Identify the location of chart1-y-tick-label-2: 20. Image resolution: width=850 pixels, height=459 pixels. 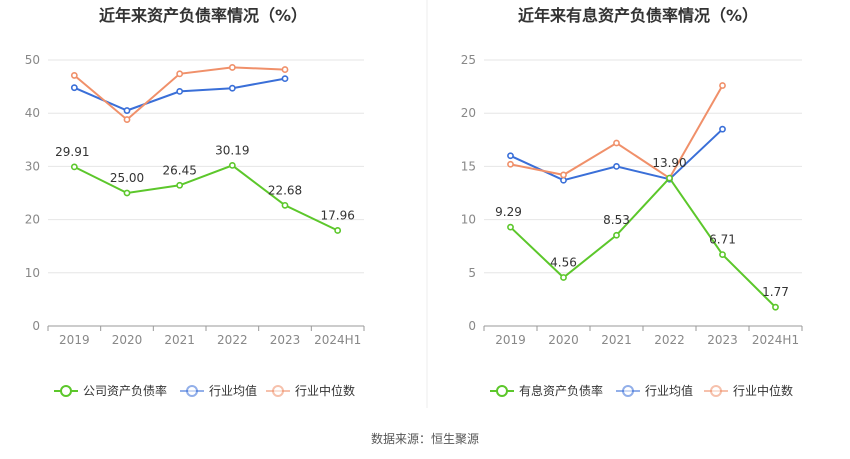
(32, 220).